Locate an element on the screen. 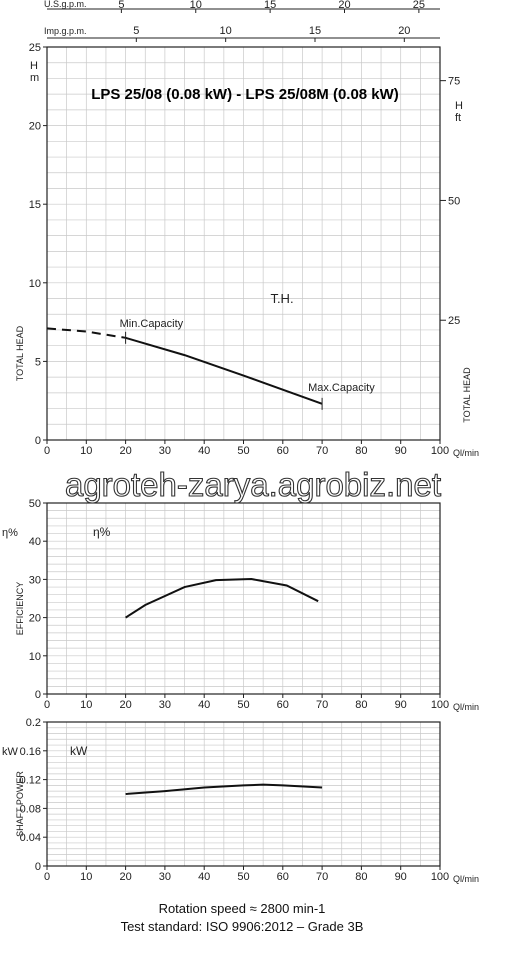 The width and height of the screenshot is (510, 970). curve-extrapolated is located at coordinates (86, 333).